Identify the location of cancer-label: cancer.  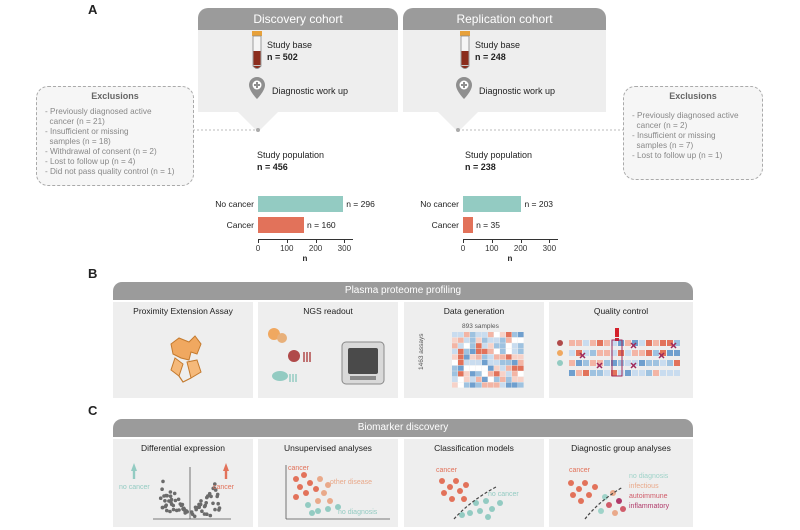
(224, 487).